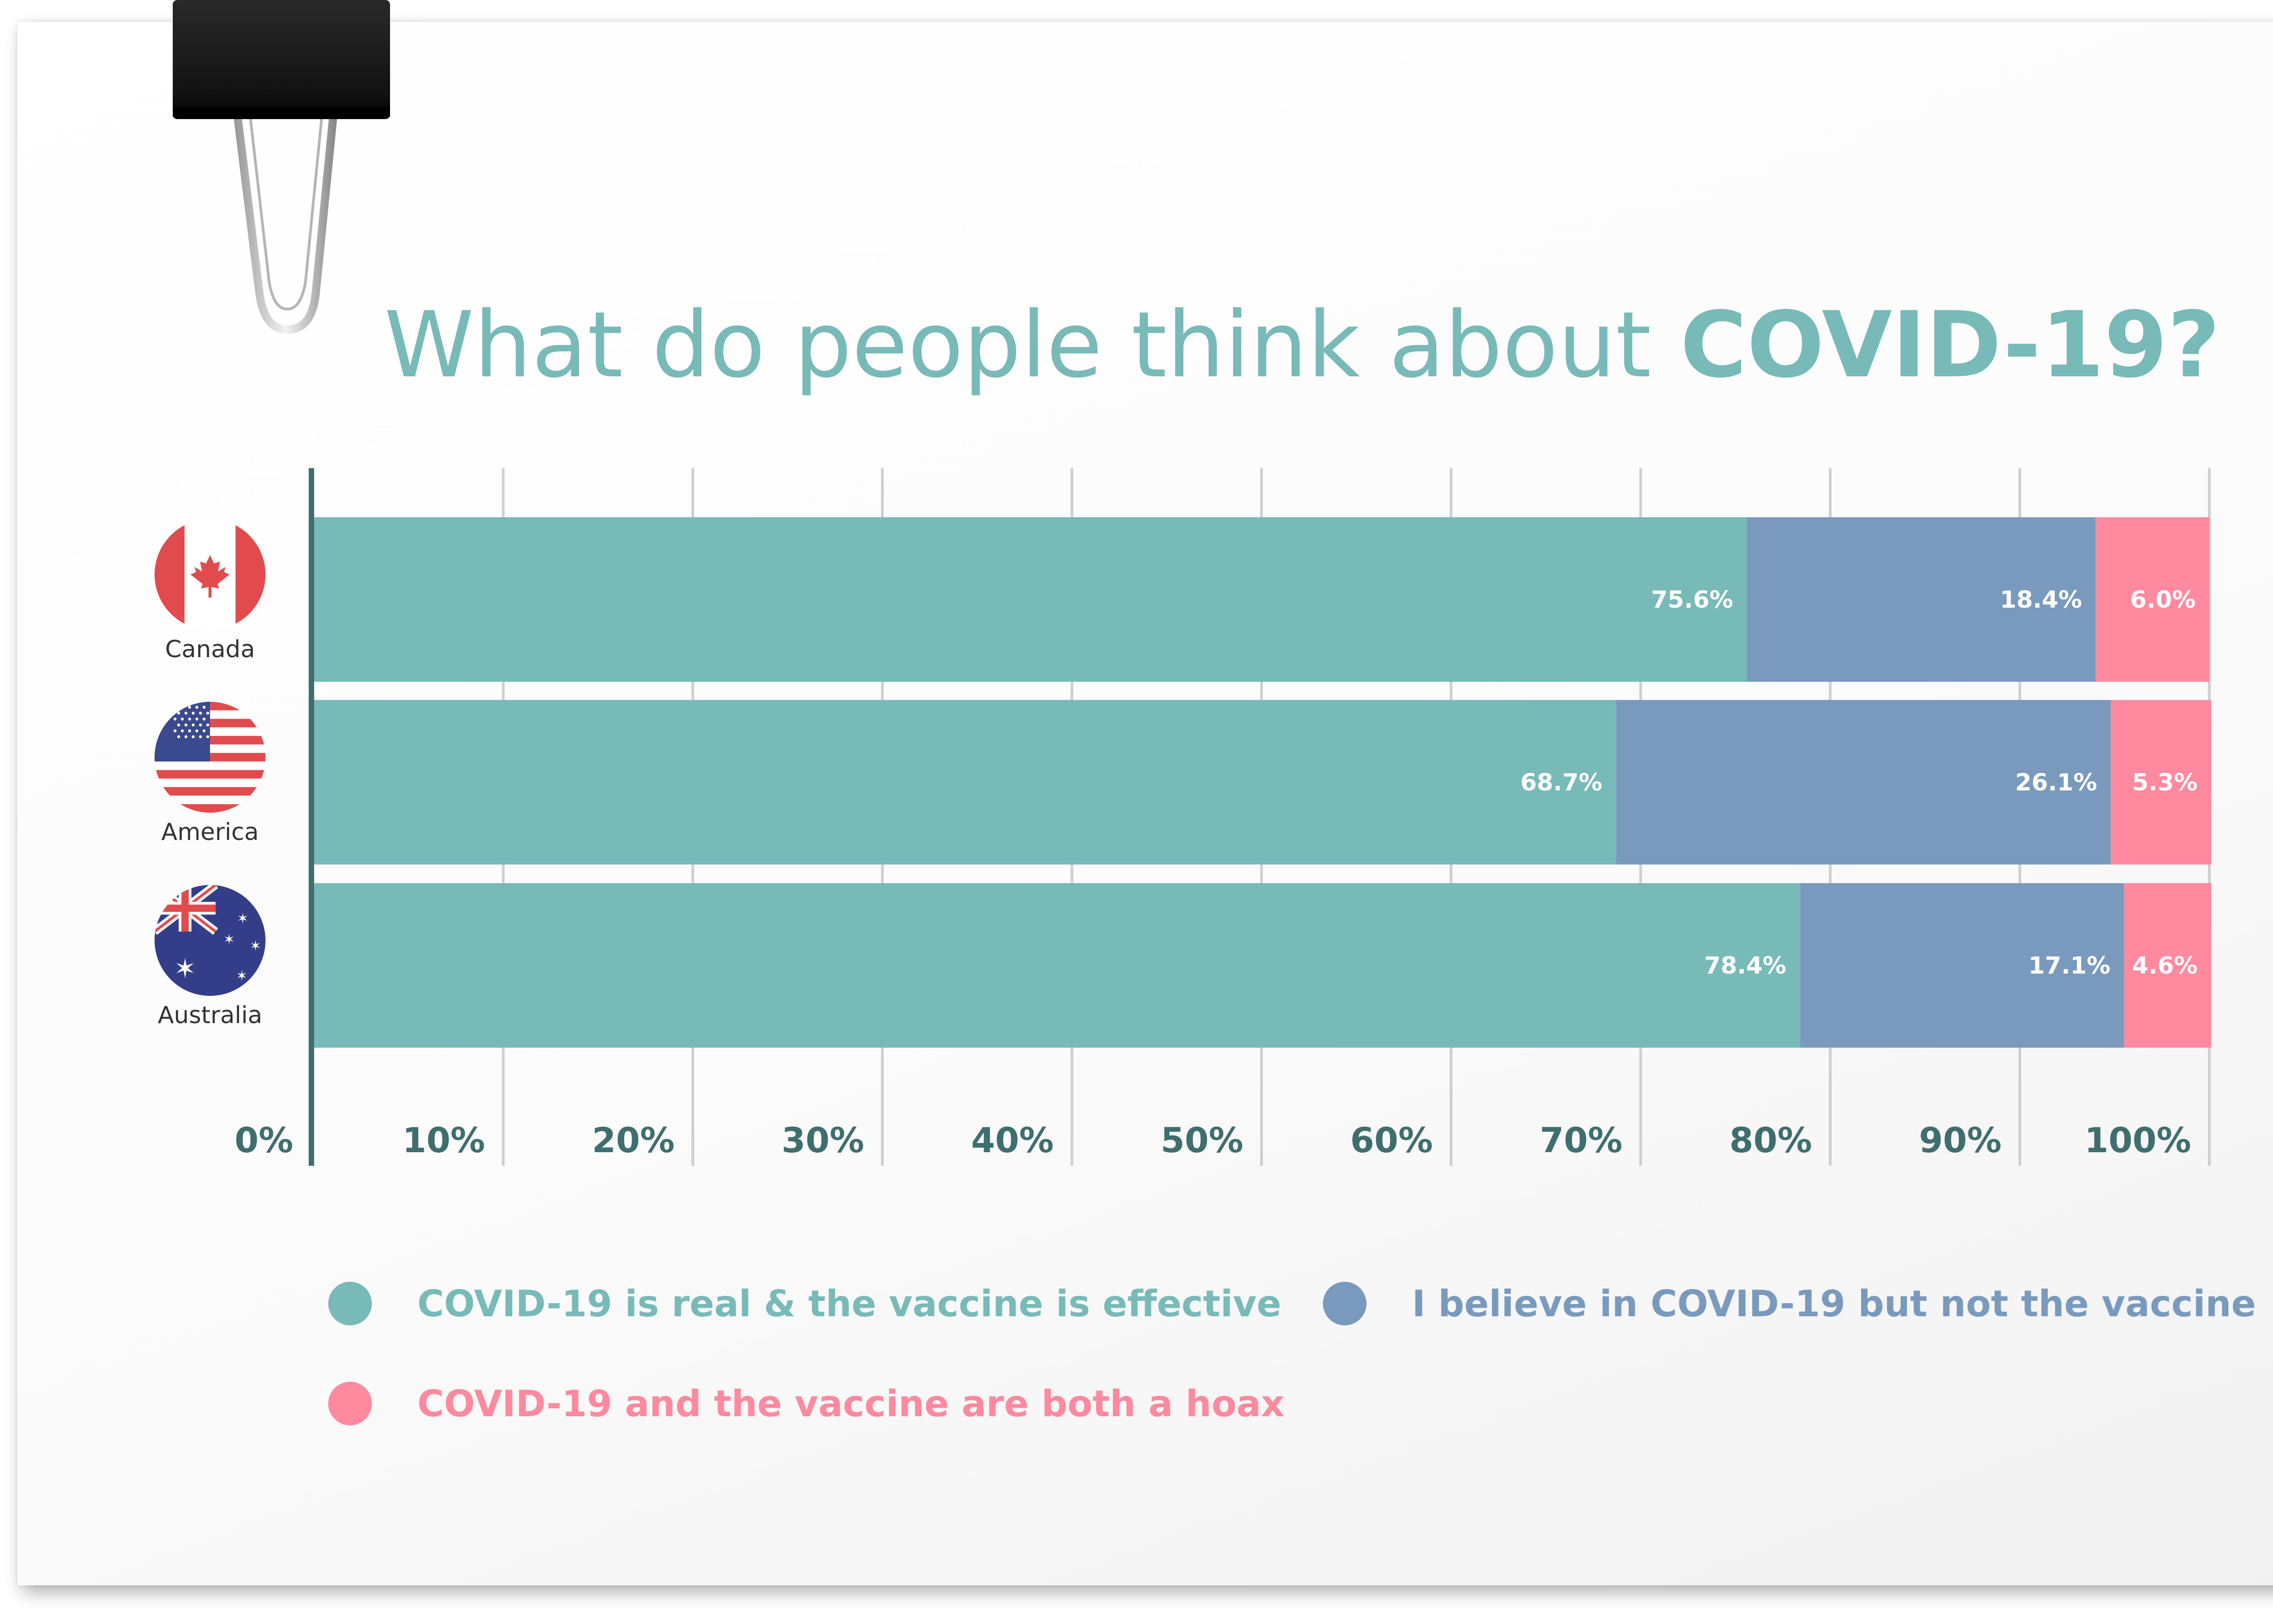 Image resolution: width=2273 pixels, height=1624 pixels. I want to click on x-tick-label: 70%, so click(1581, 1140).